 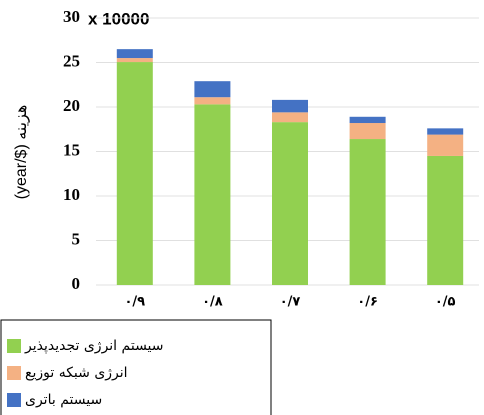 I want to click on y-tick-label: 15, so click(x=71, y=149).